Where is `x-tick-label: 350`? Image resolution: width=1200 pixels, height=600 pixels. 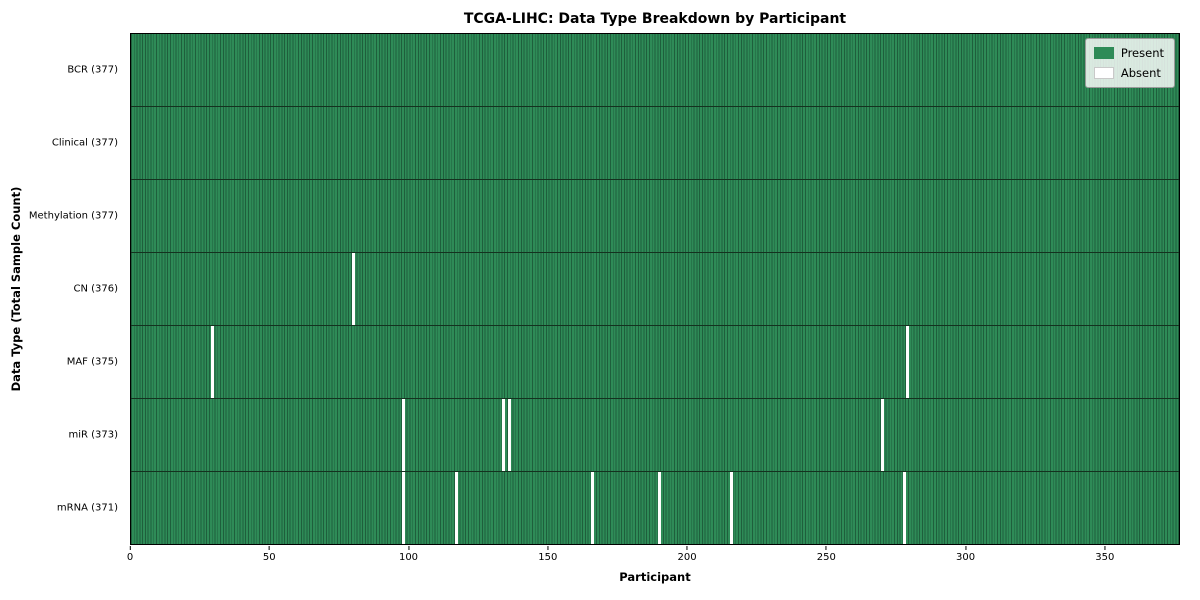 x-tick-label: 350 is located at coordinates (1105, 557).